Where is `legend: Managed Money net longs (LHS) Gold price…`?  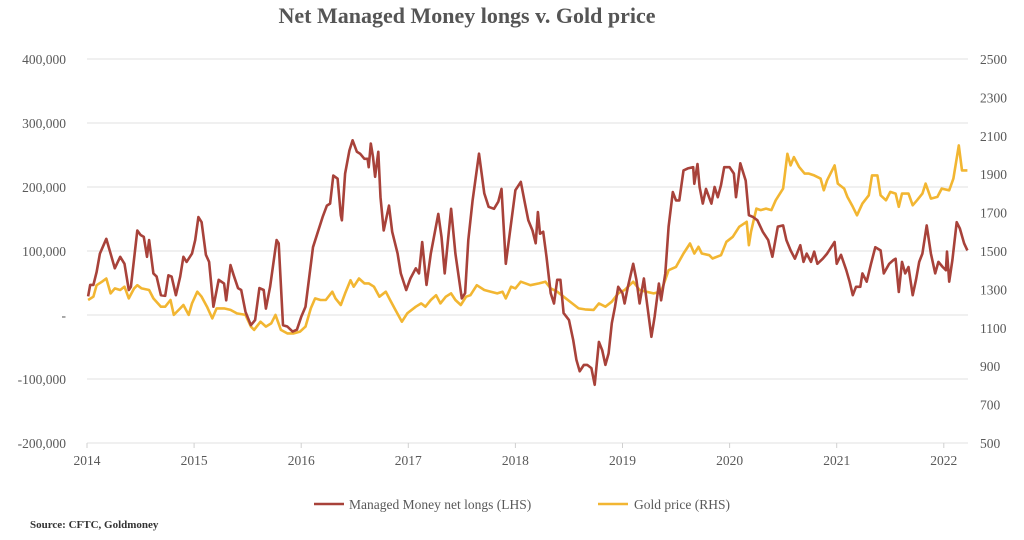
legend: Managed Money net longs (LHS) Gold price… is located at coordinates (522, 504).